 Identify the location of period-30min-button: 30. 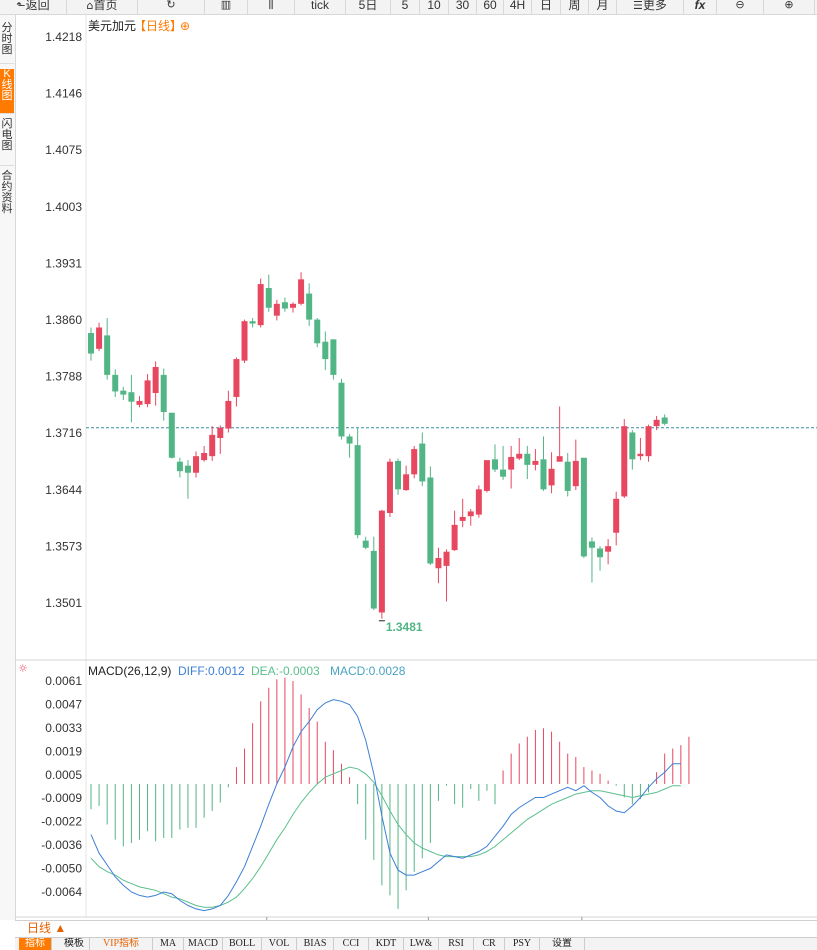
(463, 7).